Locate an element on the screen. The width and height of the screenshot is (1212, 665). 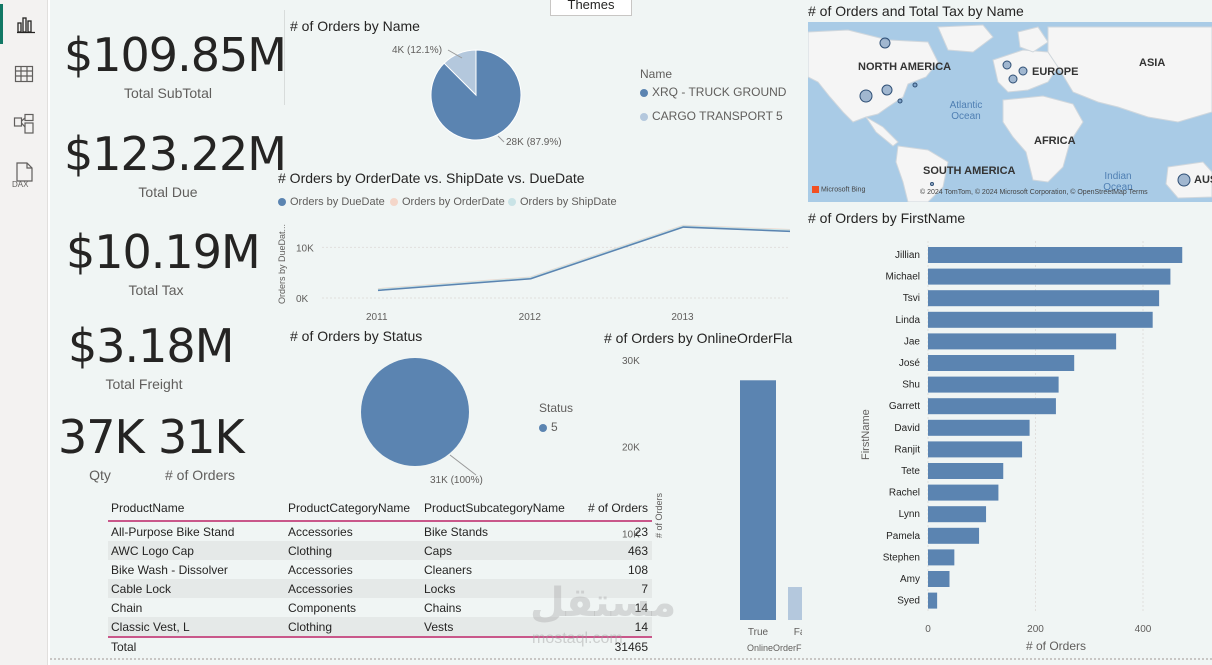
col-header: # of Orders is located at coordinates (617, 508).